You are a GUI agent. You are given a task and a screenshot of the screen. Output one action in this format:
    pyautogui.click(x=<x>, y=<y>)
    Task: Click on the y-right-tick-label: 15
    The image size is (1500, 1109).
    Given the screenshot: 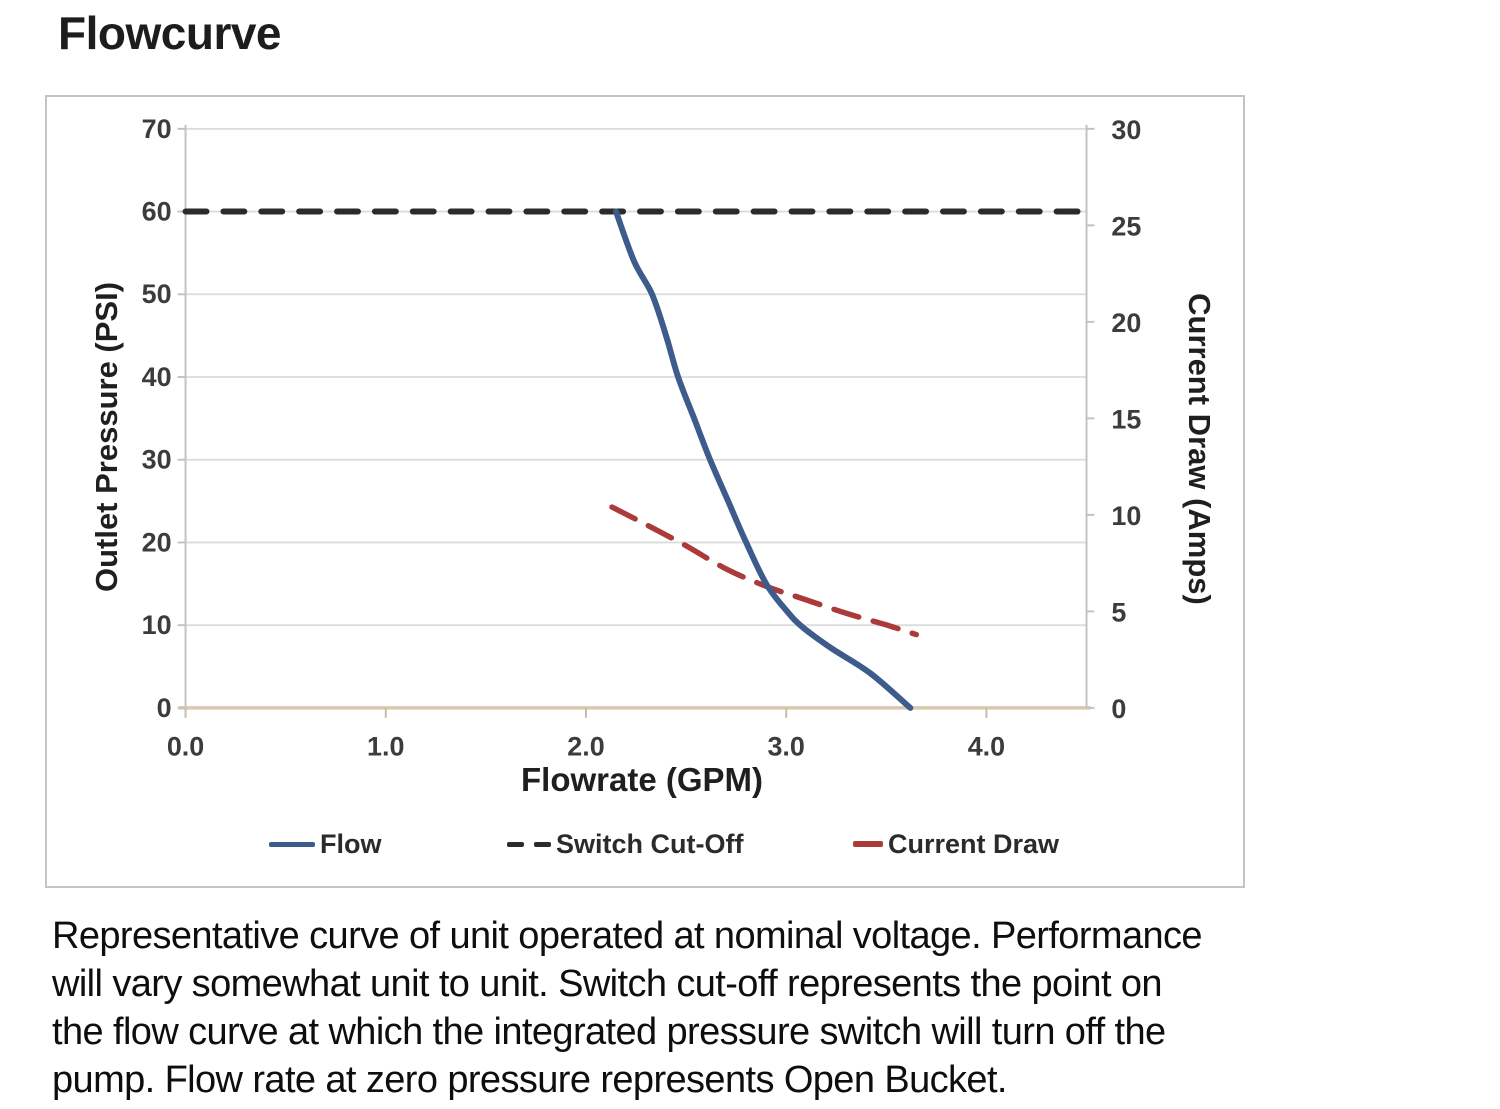 What is the action you would take?
    pyautogui.click(x=1126, y=419)
    